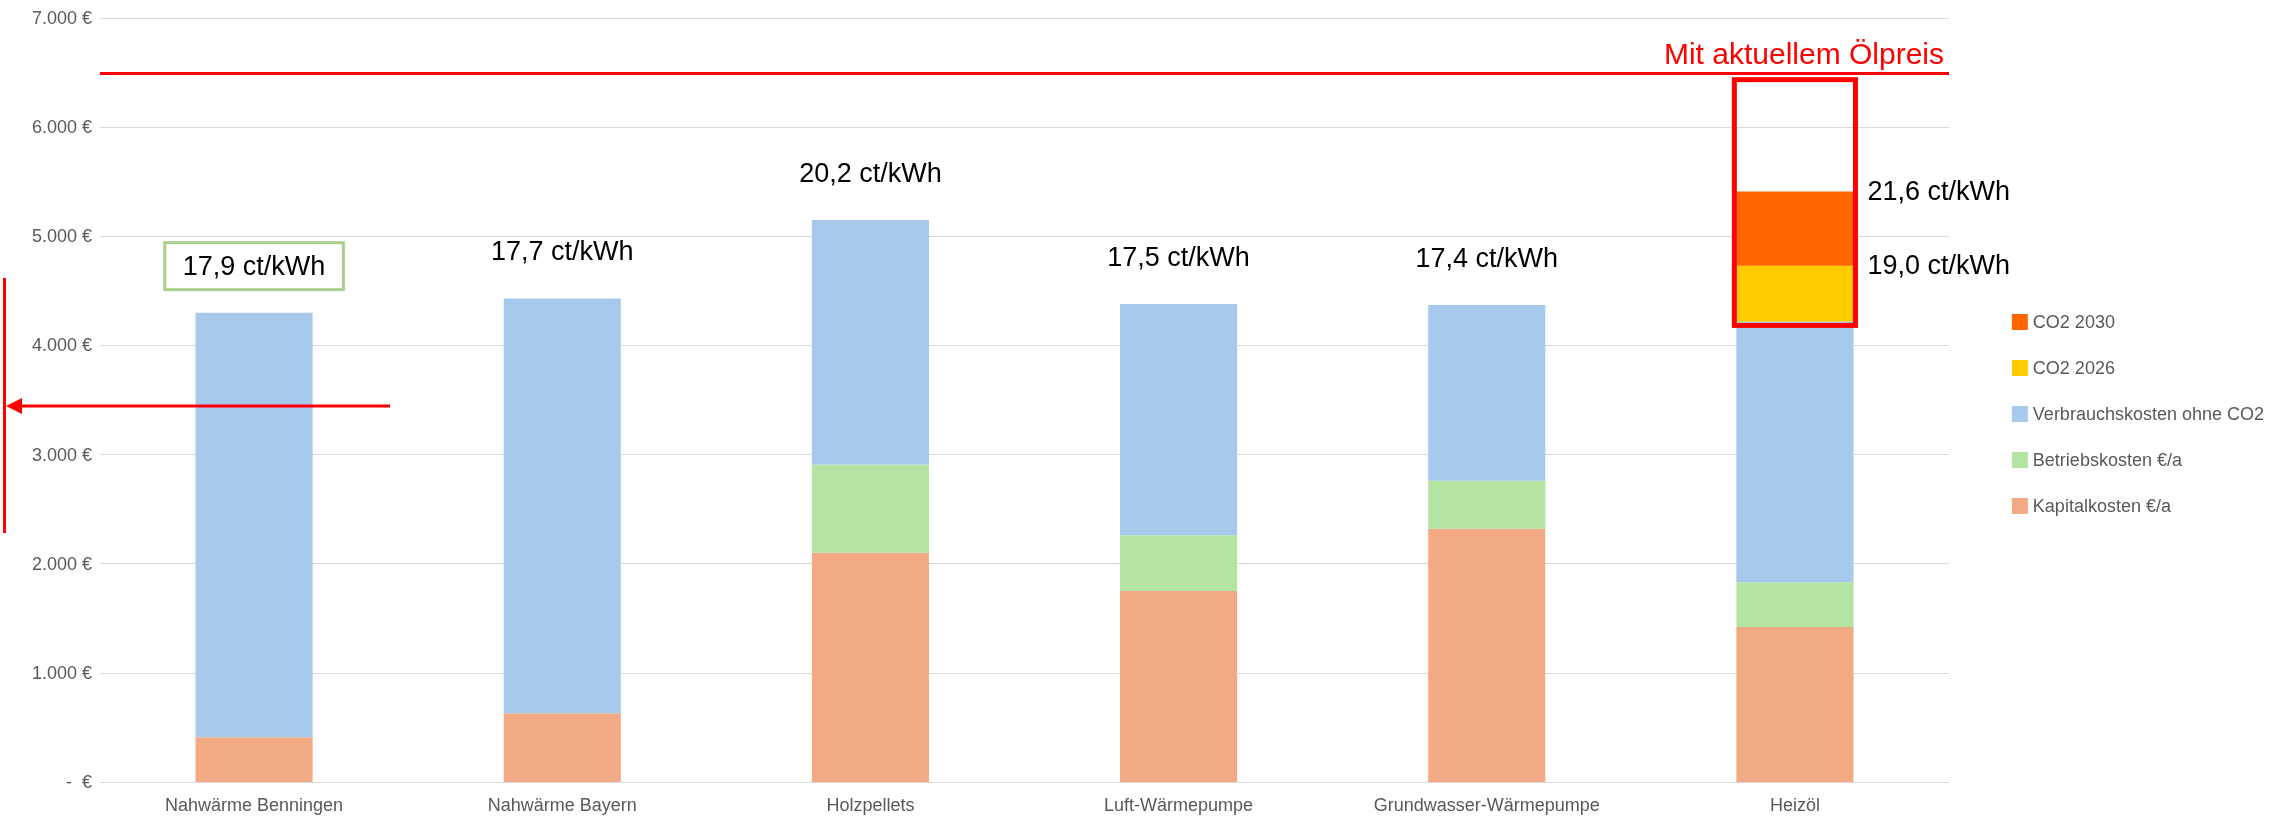  What do you see at coordinates (61, 236) in the screenshot?
I see `y-tick-label: 5.000 €` at bounding box center [61, 236].